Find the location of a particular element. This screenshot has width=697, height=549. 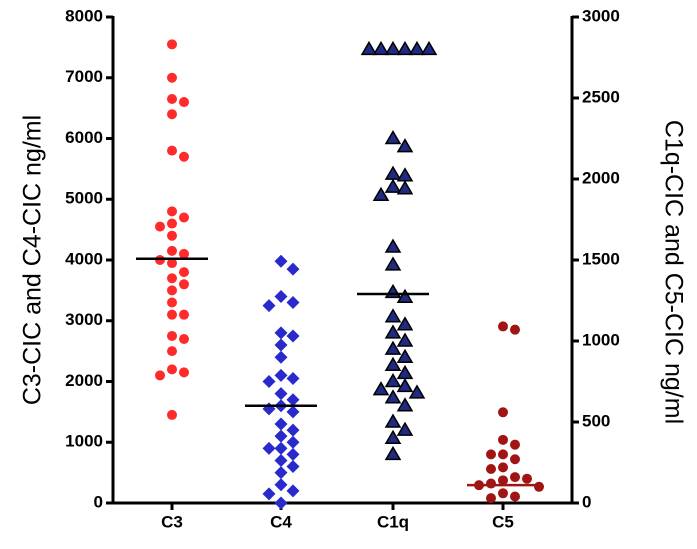

y2-tick-label: 1000 is located at coordinates (601, 339).